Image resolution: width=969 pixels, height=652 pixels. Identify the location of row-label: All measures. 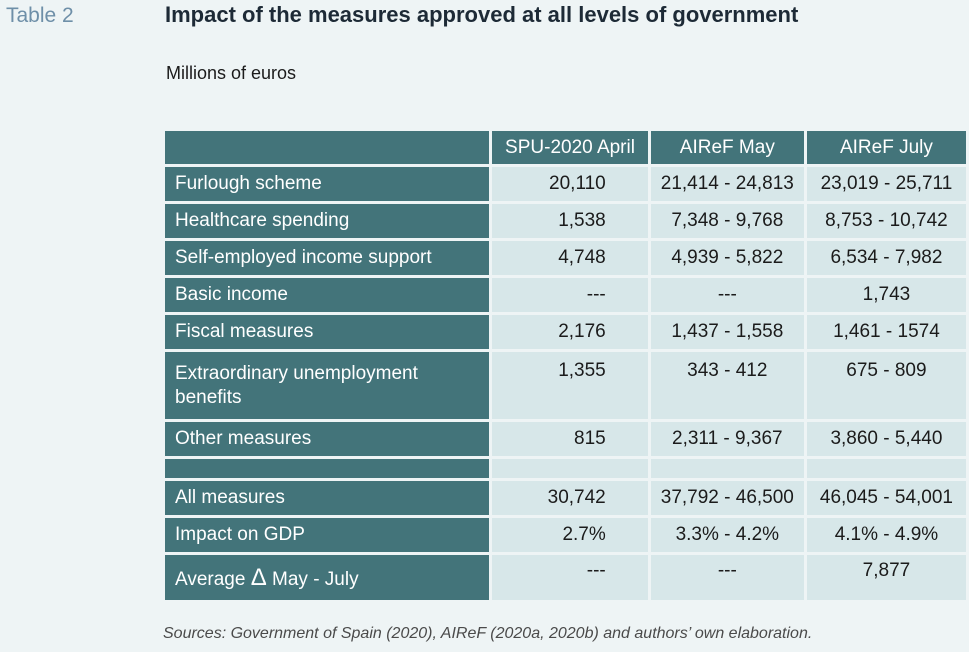
(327, 498).